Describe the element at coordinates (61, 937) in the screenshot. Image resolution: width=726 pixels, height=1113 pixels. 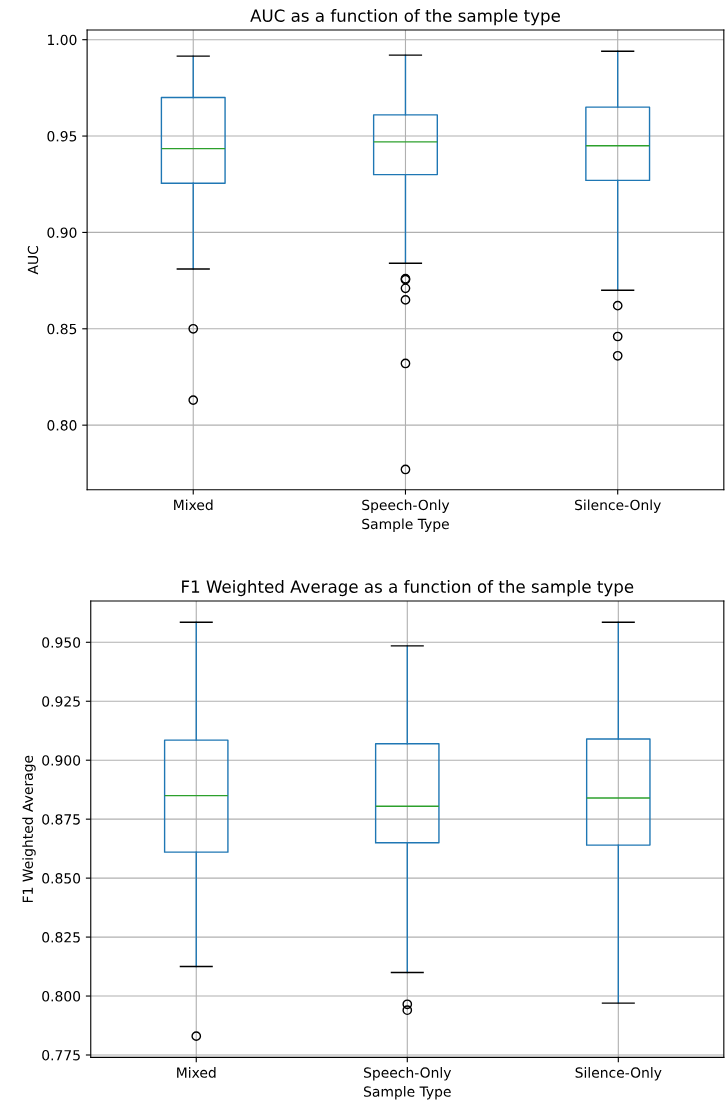
I see `y-tick-label: 0.825` at that location.